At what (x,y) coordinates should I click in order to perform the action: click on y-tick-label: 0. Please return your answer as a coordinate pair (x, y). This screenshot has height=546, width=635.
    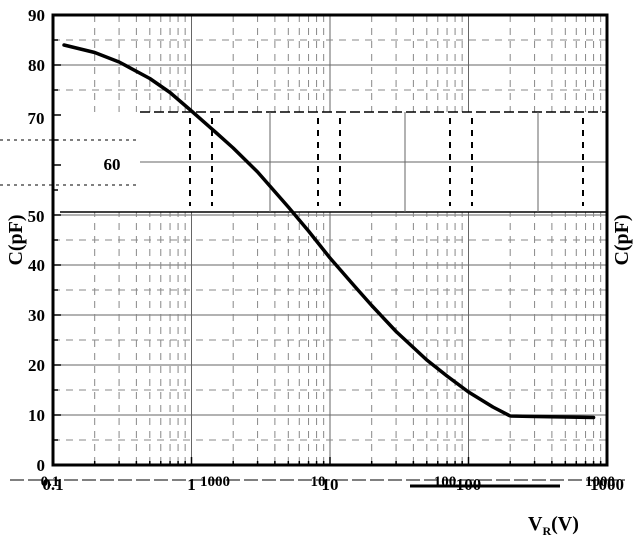
    Looking at the image, I should click on (41, 465).